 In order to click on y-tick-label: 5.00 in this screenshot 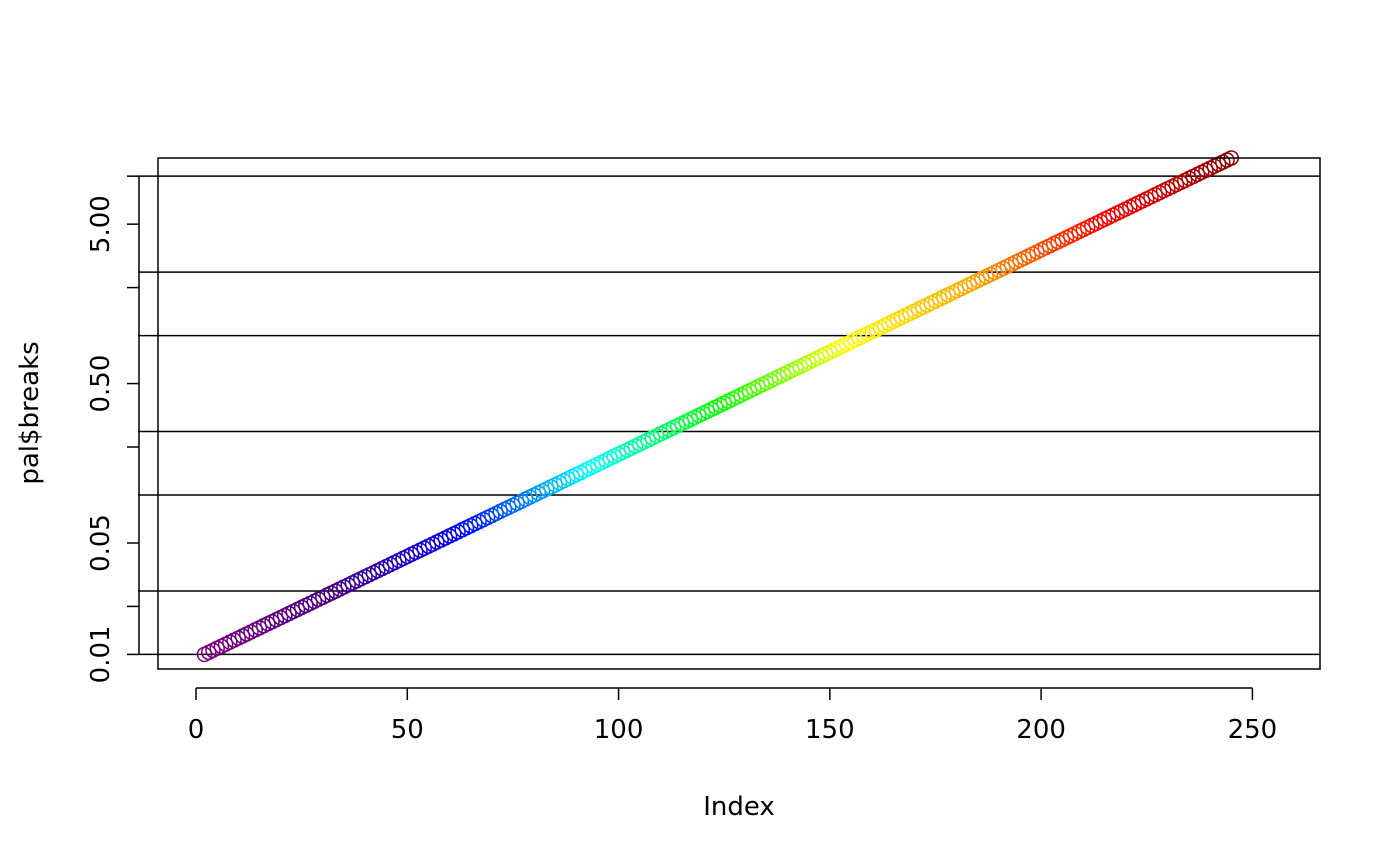, I will do `click(101, 224)`.